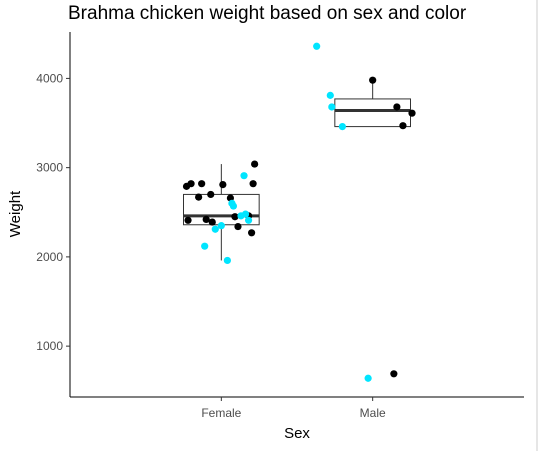 This screenshot has height=451, width=538. Describe the element at coordinates (297, 433) in the screenshot. I see `x-axis-title: Sex` at that location.